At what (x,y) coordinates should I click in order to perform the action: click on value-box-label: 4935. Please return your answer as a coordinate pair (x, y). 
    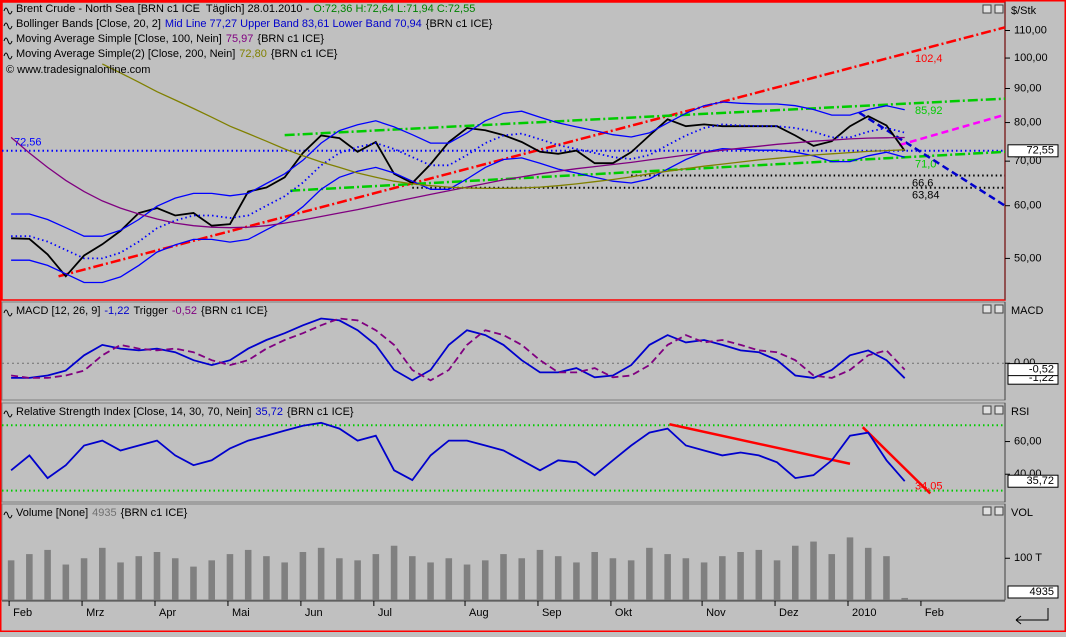
    Looking at the image, I should click on (1042, 592).